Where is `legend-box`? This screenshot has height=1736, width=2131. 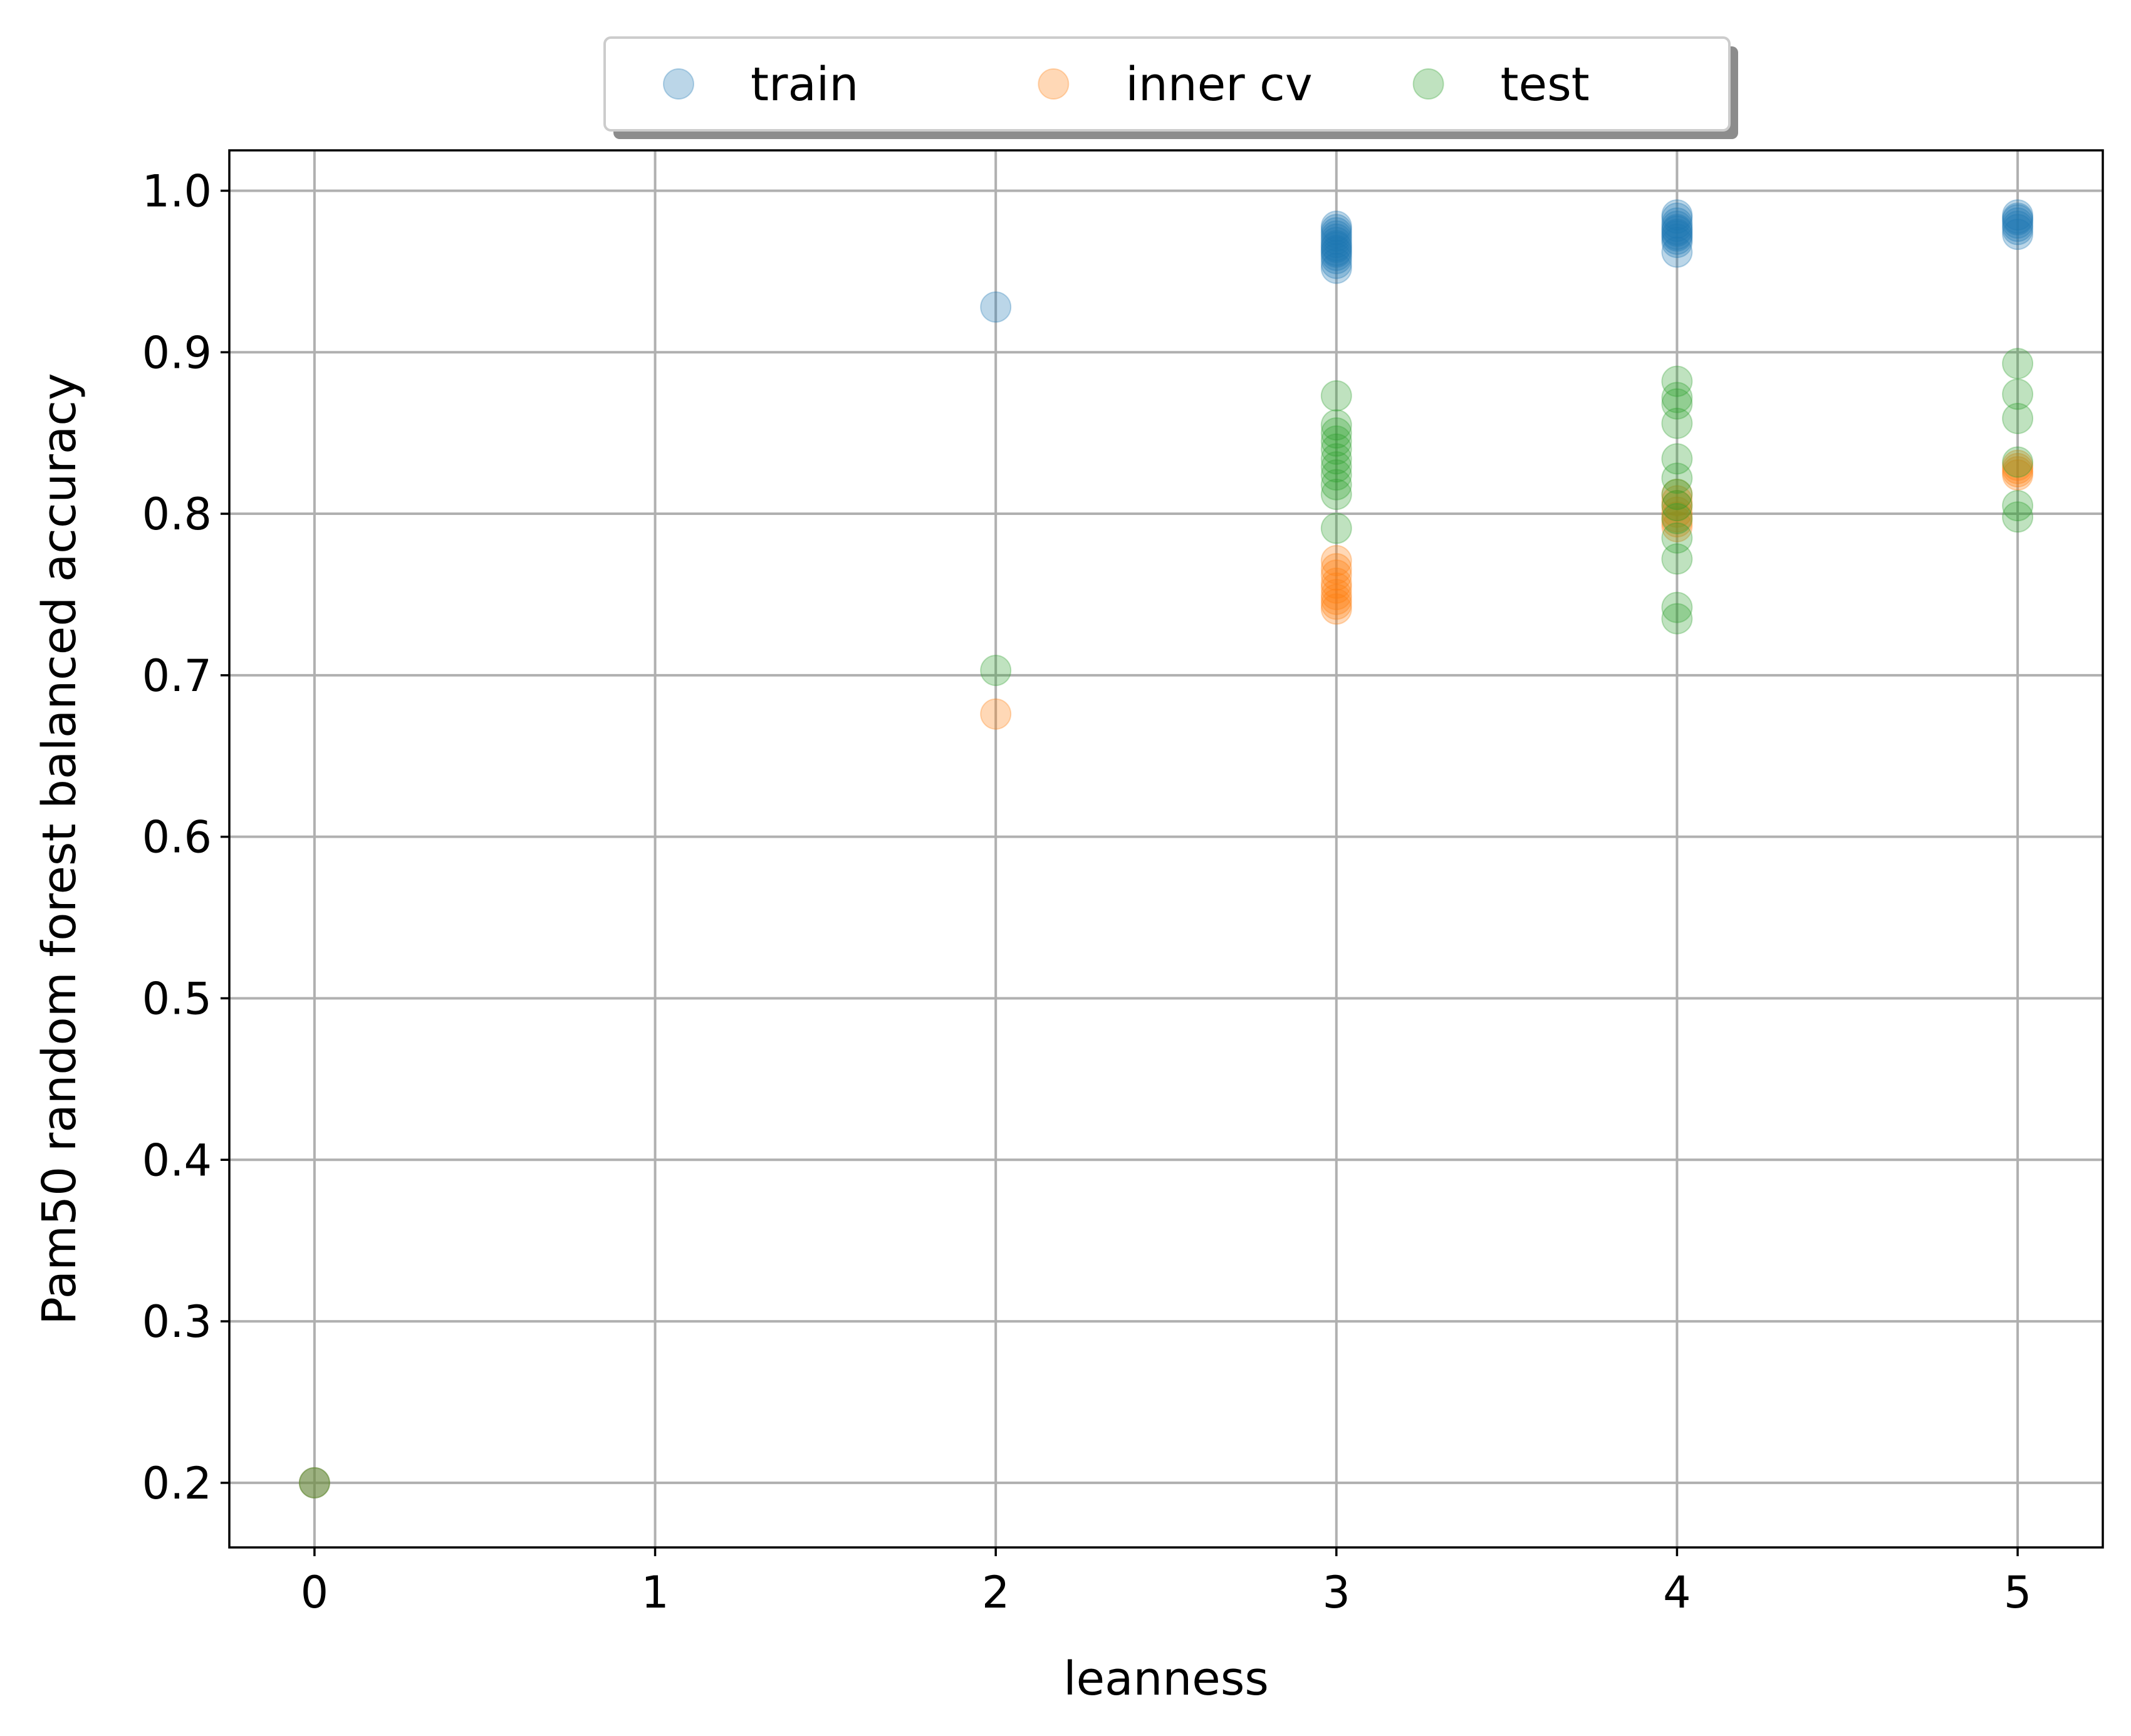
legend-box is located at coordinates (1167, 84).